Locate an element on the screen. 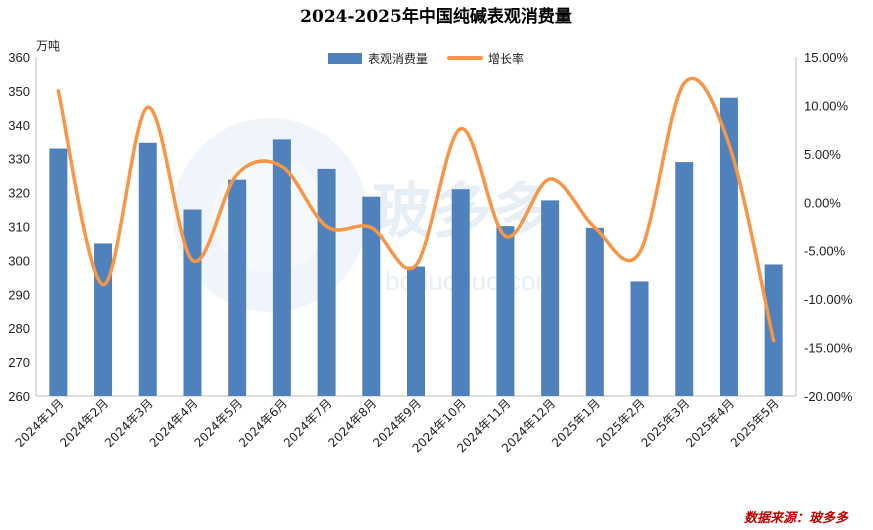 This screenshot has height=530, width=873. legend-bar-swatch is located at coordinates (345, 58).